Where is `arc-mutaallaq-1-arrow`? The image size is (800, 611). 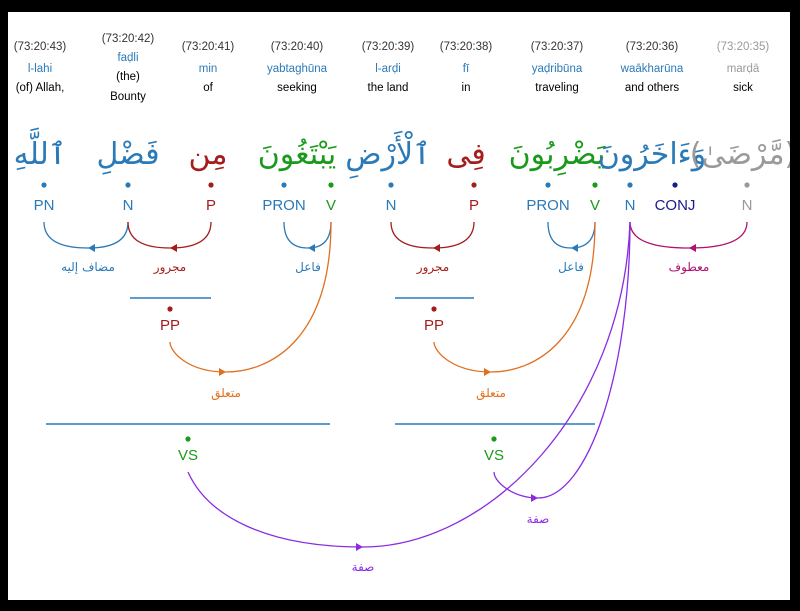 arc-mutaallaq-1-arrow is located at coordinates (222, 372).